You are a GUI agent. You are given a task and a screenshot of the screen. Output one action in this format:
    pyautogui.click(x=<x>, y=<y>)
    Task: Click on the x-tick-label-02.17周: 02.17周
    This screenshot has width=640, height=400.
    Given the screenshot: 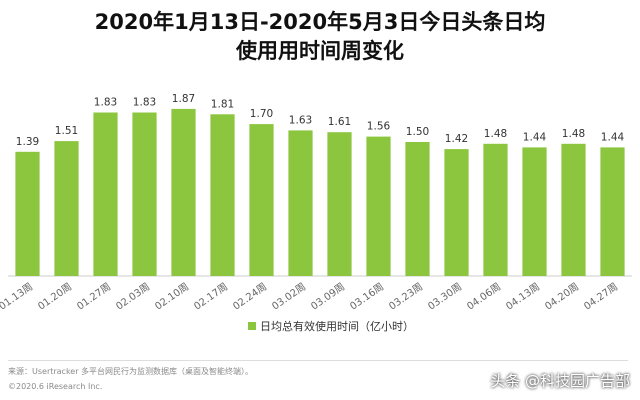 What is the action you would take?
    pyautogui.click(x=211, y=297)
    